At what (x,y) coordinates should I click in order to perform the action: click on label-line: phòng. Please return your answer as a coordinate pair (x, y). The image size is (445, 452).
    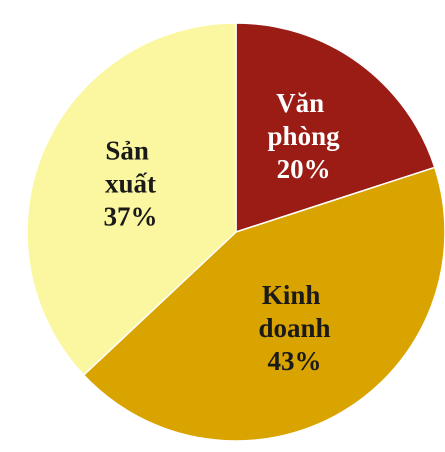
    Looking at the image, I should click on (304, 136).